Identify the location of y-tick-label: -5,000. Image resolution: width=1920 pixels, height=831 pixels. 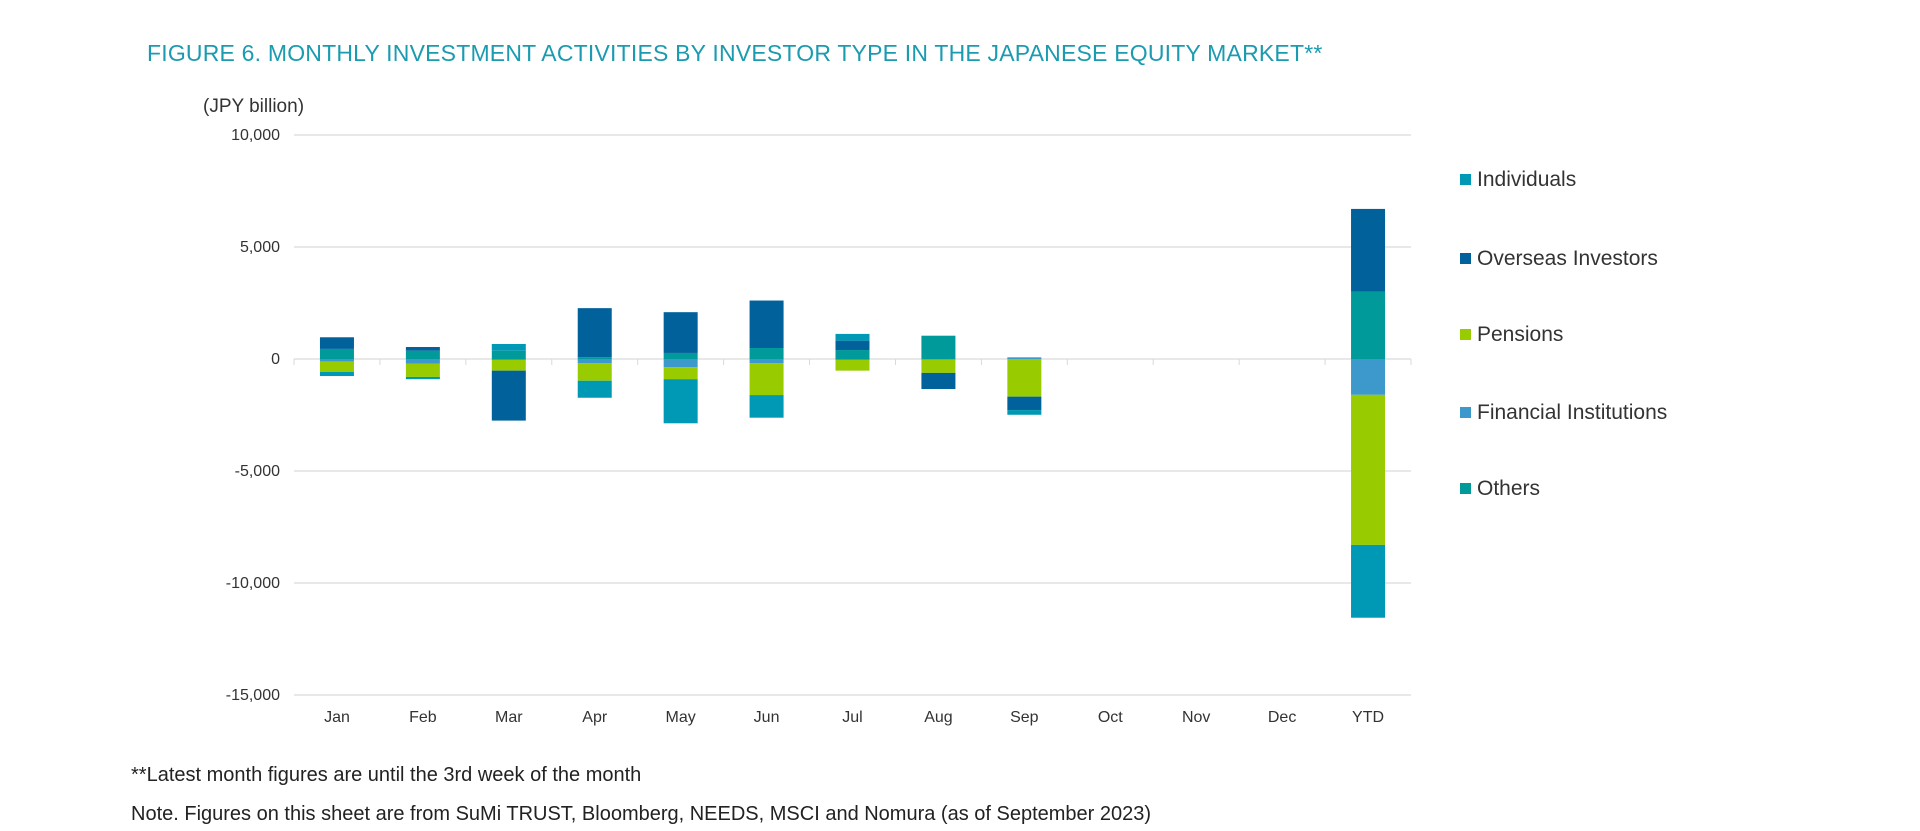
(257, 471).